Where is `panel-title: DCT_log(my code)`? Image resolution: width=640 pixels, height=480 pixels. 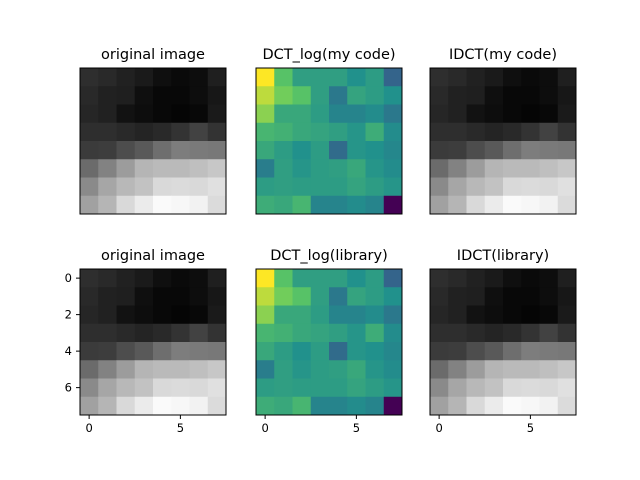
panel-title: DCT_log(my code) is located at coordinates (328, 55).